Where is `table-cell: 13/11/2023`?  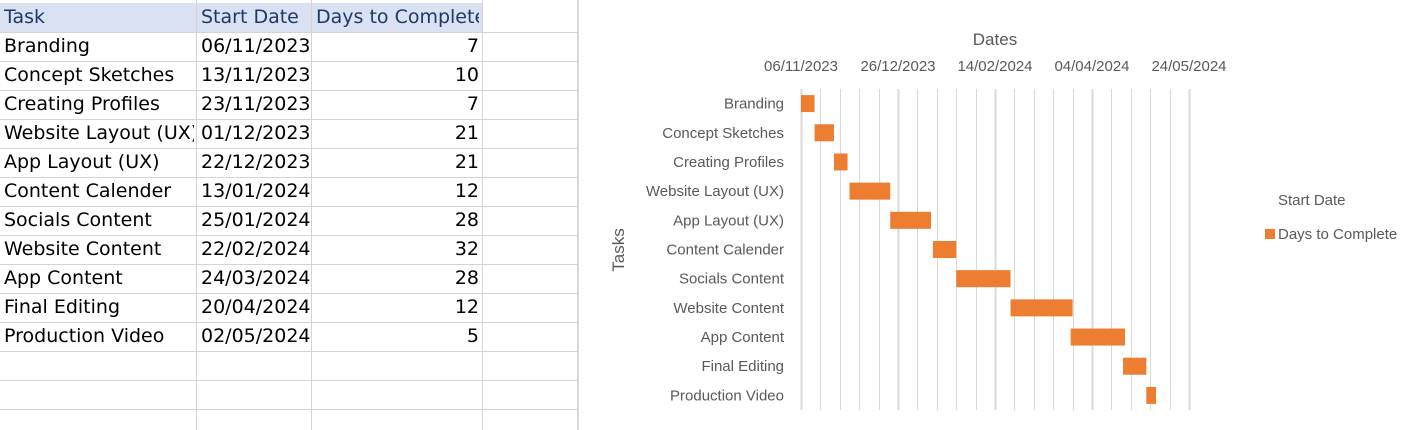 table-cell: 13/11/2023 is located at coordinates (256, 75).